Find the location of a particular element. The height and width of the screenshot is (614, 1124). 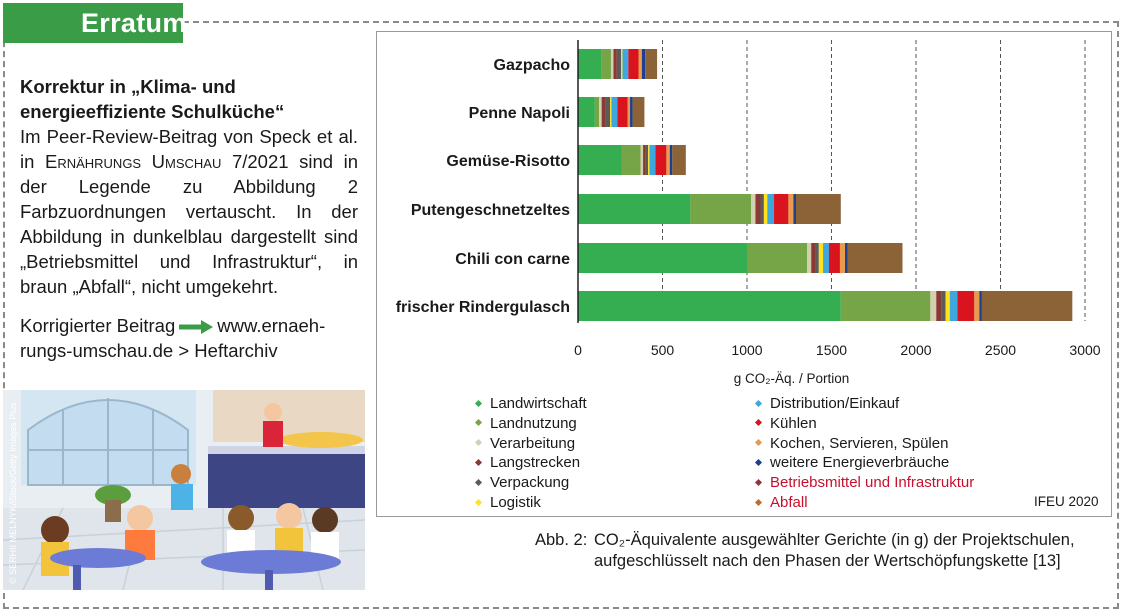

legend-item: Verarbeitung is located at coordinates (530, 444).